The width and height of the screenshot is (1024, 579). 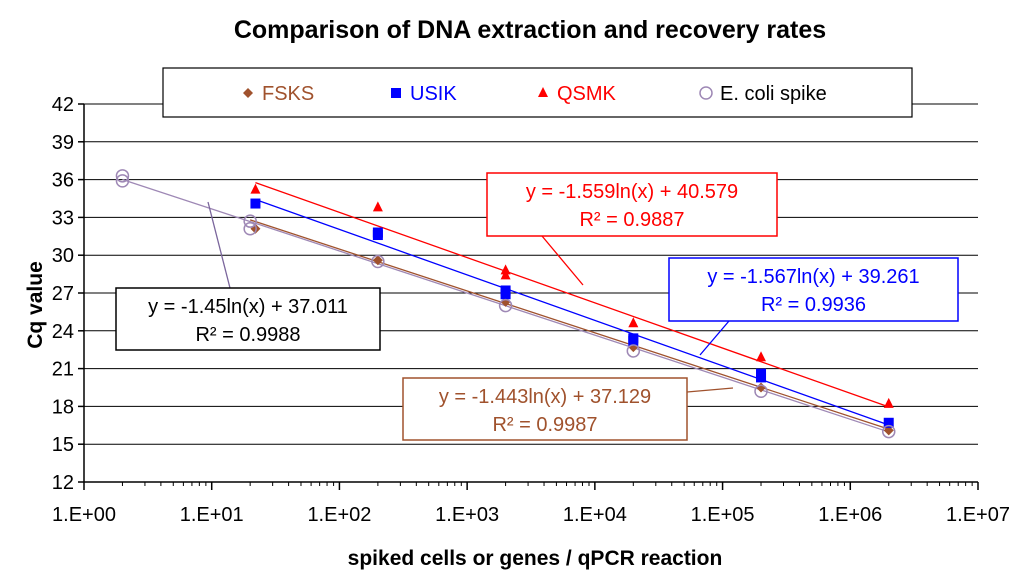 I want to click on x-tick-label: 1.E+01, so click(x=212, y=515).